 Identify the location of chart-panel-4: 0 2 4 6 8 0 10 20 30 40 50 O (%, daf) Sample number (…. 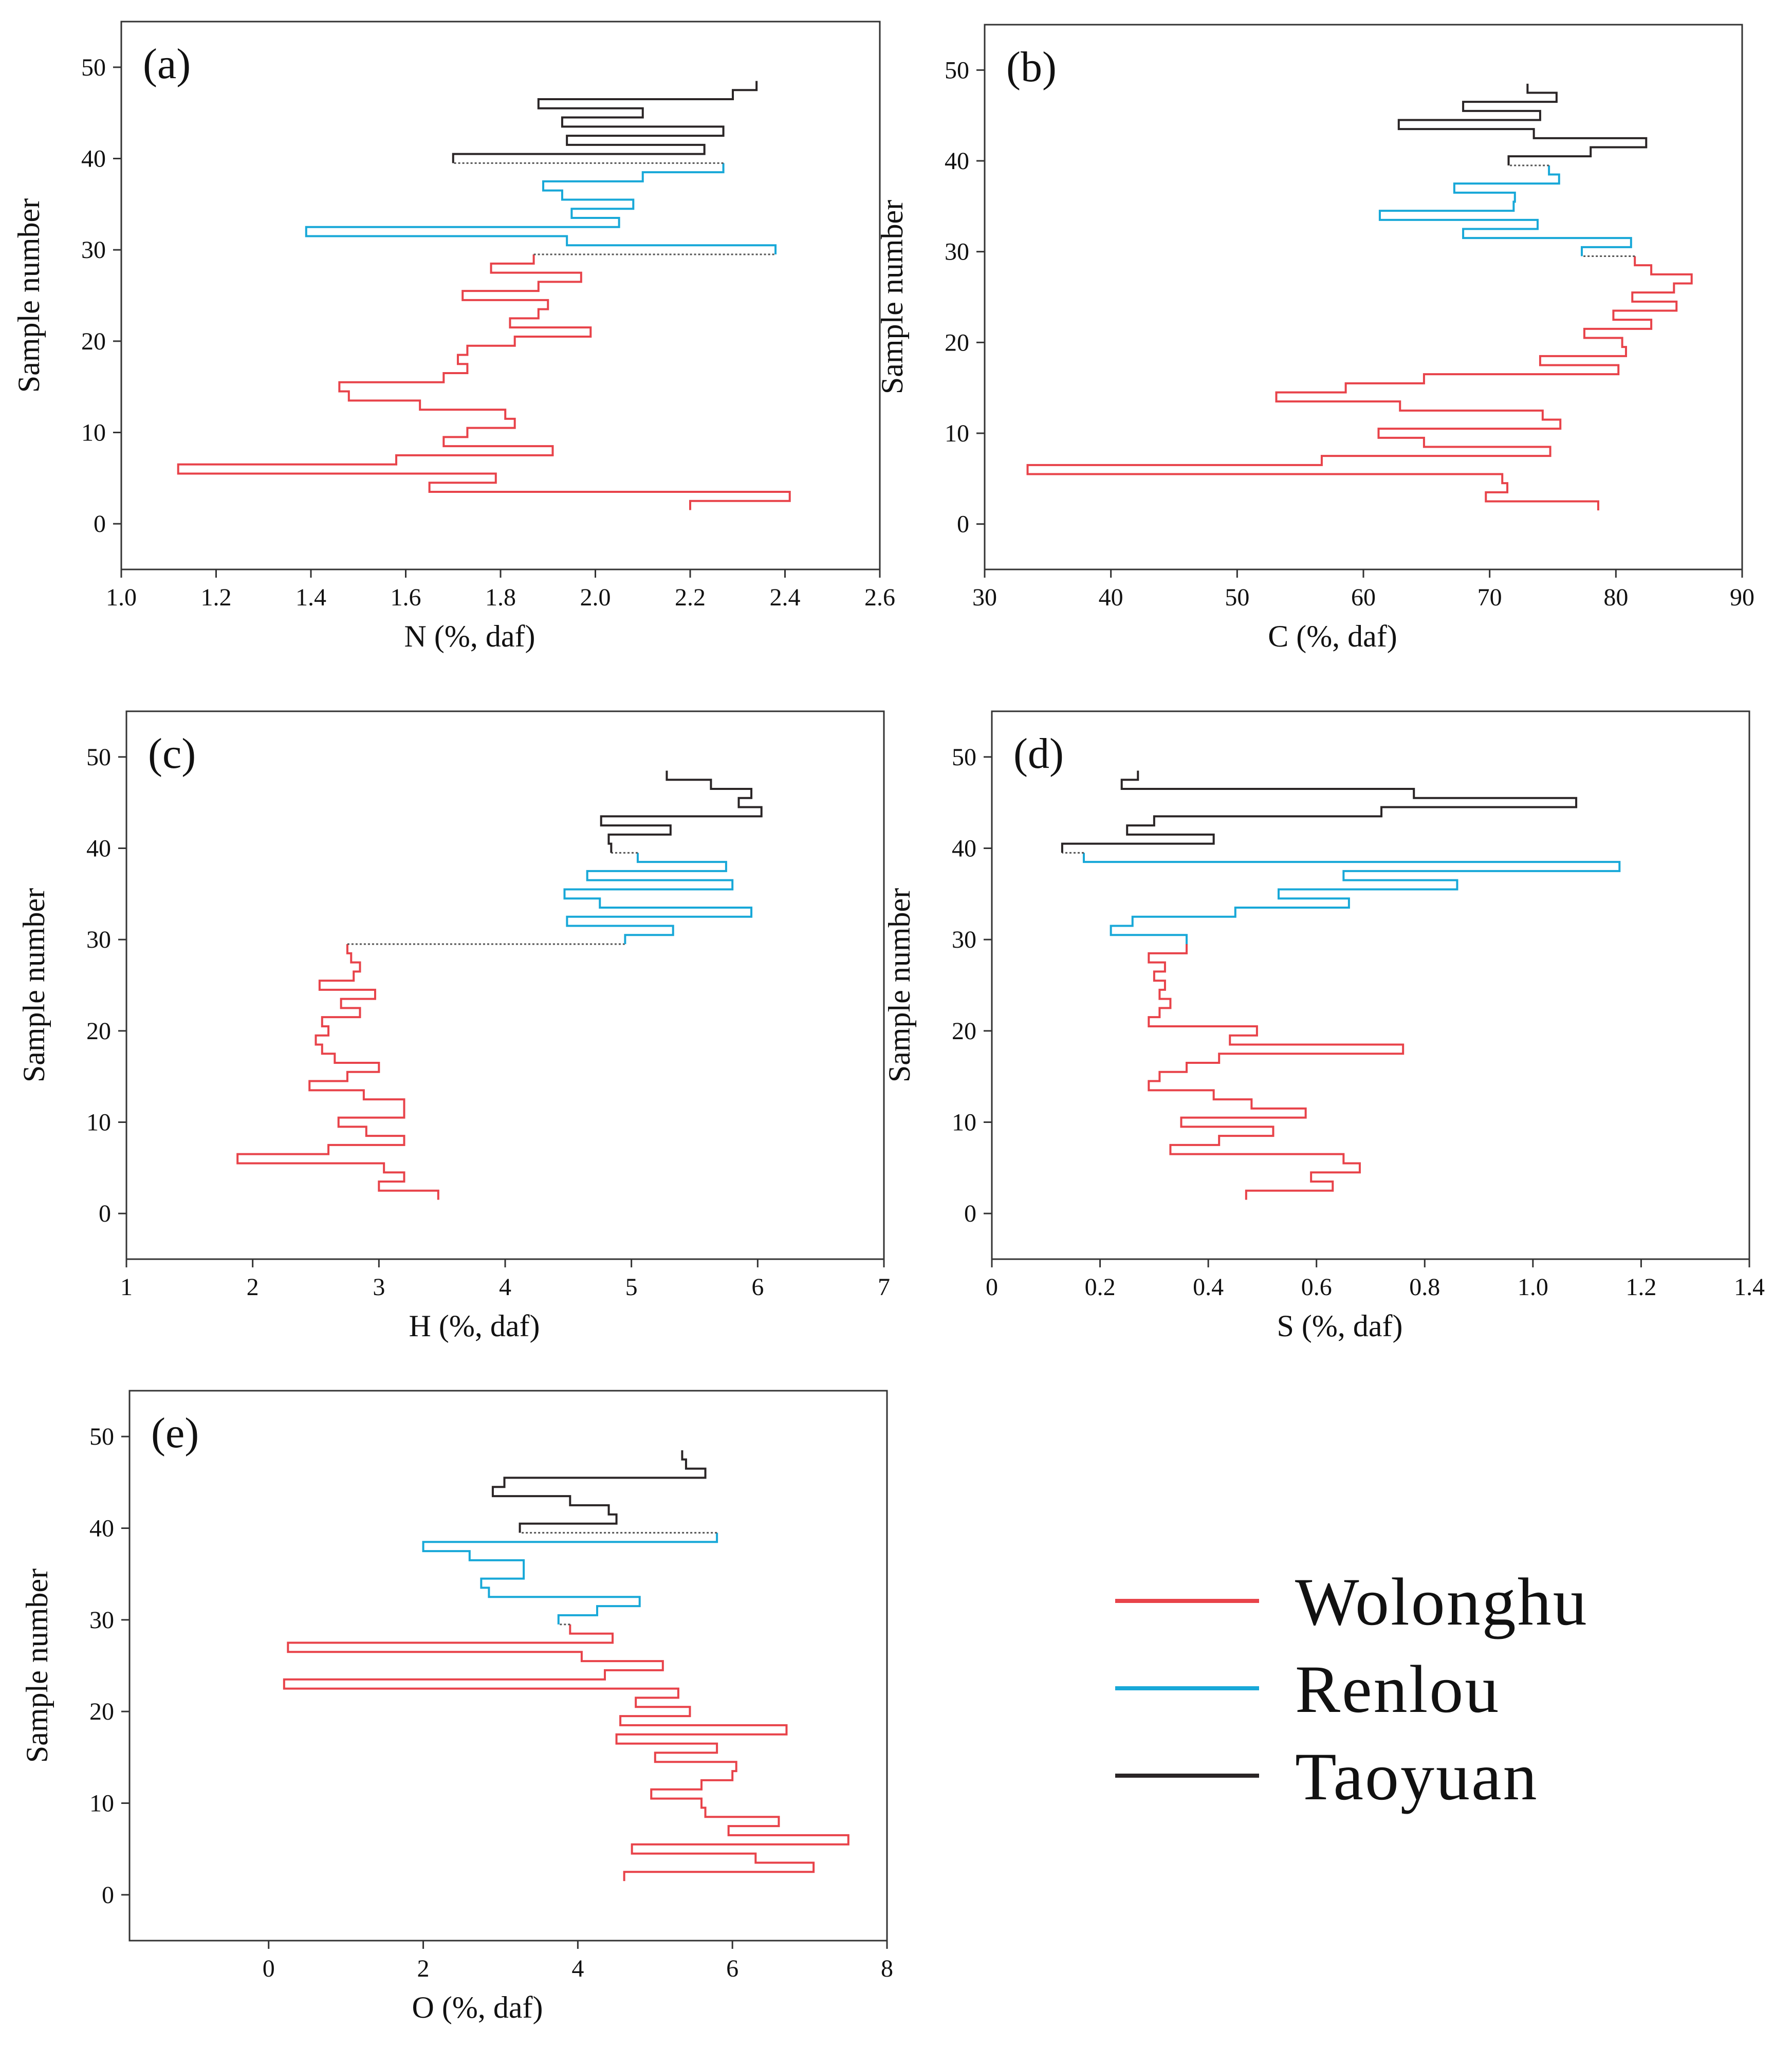
(457, 1707).